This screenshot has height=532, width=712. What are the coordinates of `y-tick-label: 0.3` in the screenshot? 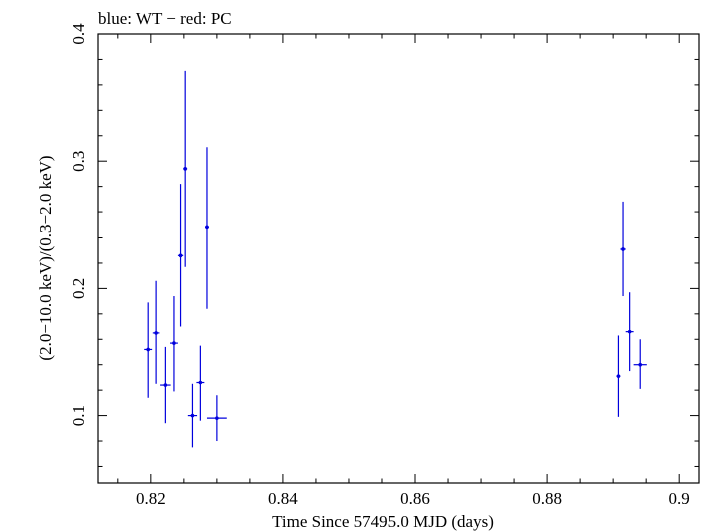 It's located at (78, 161).